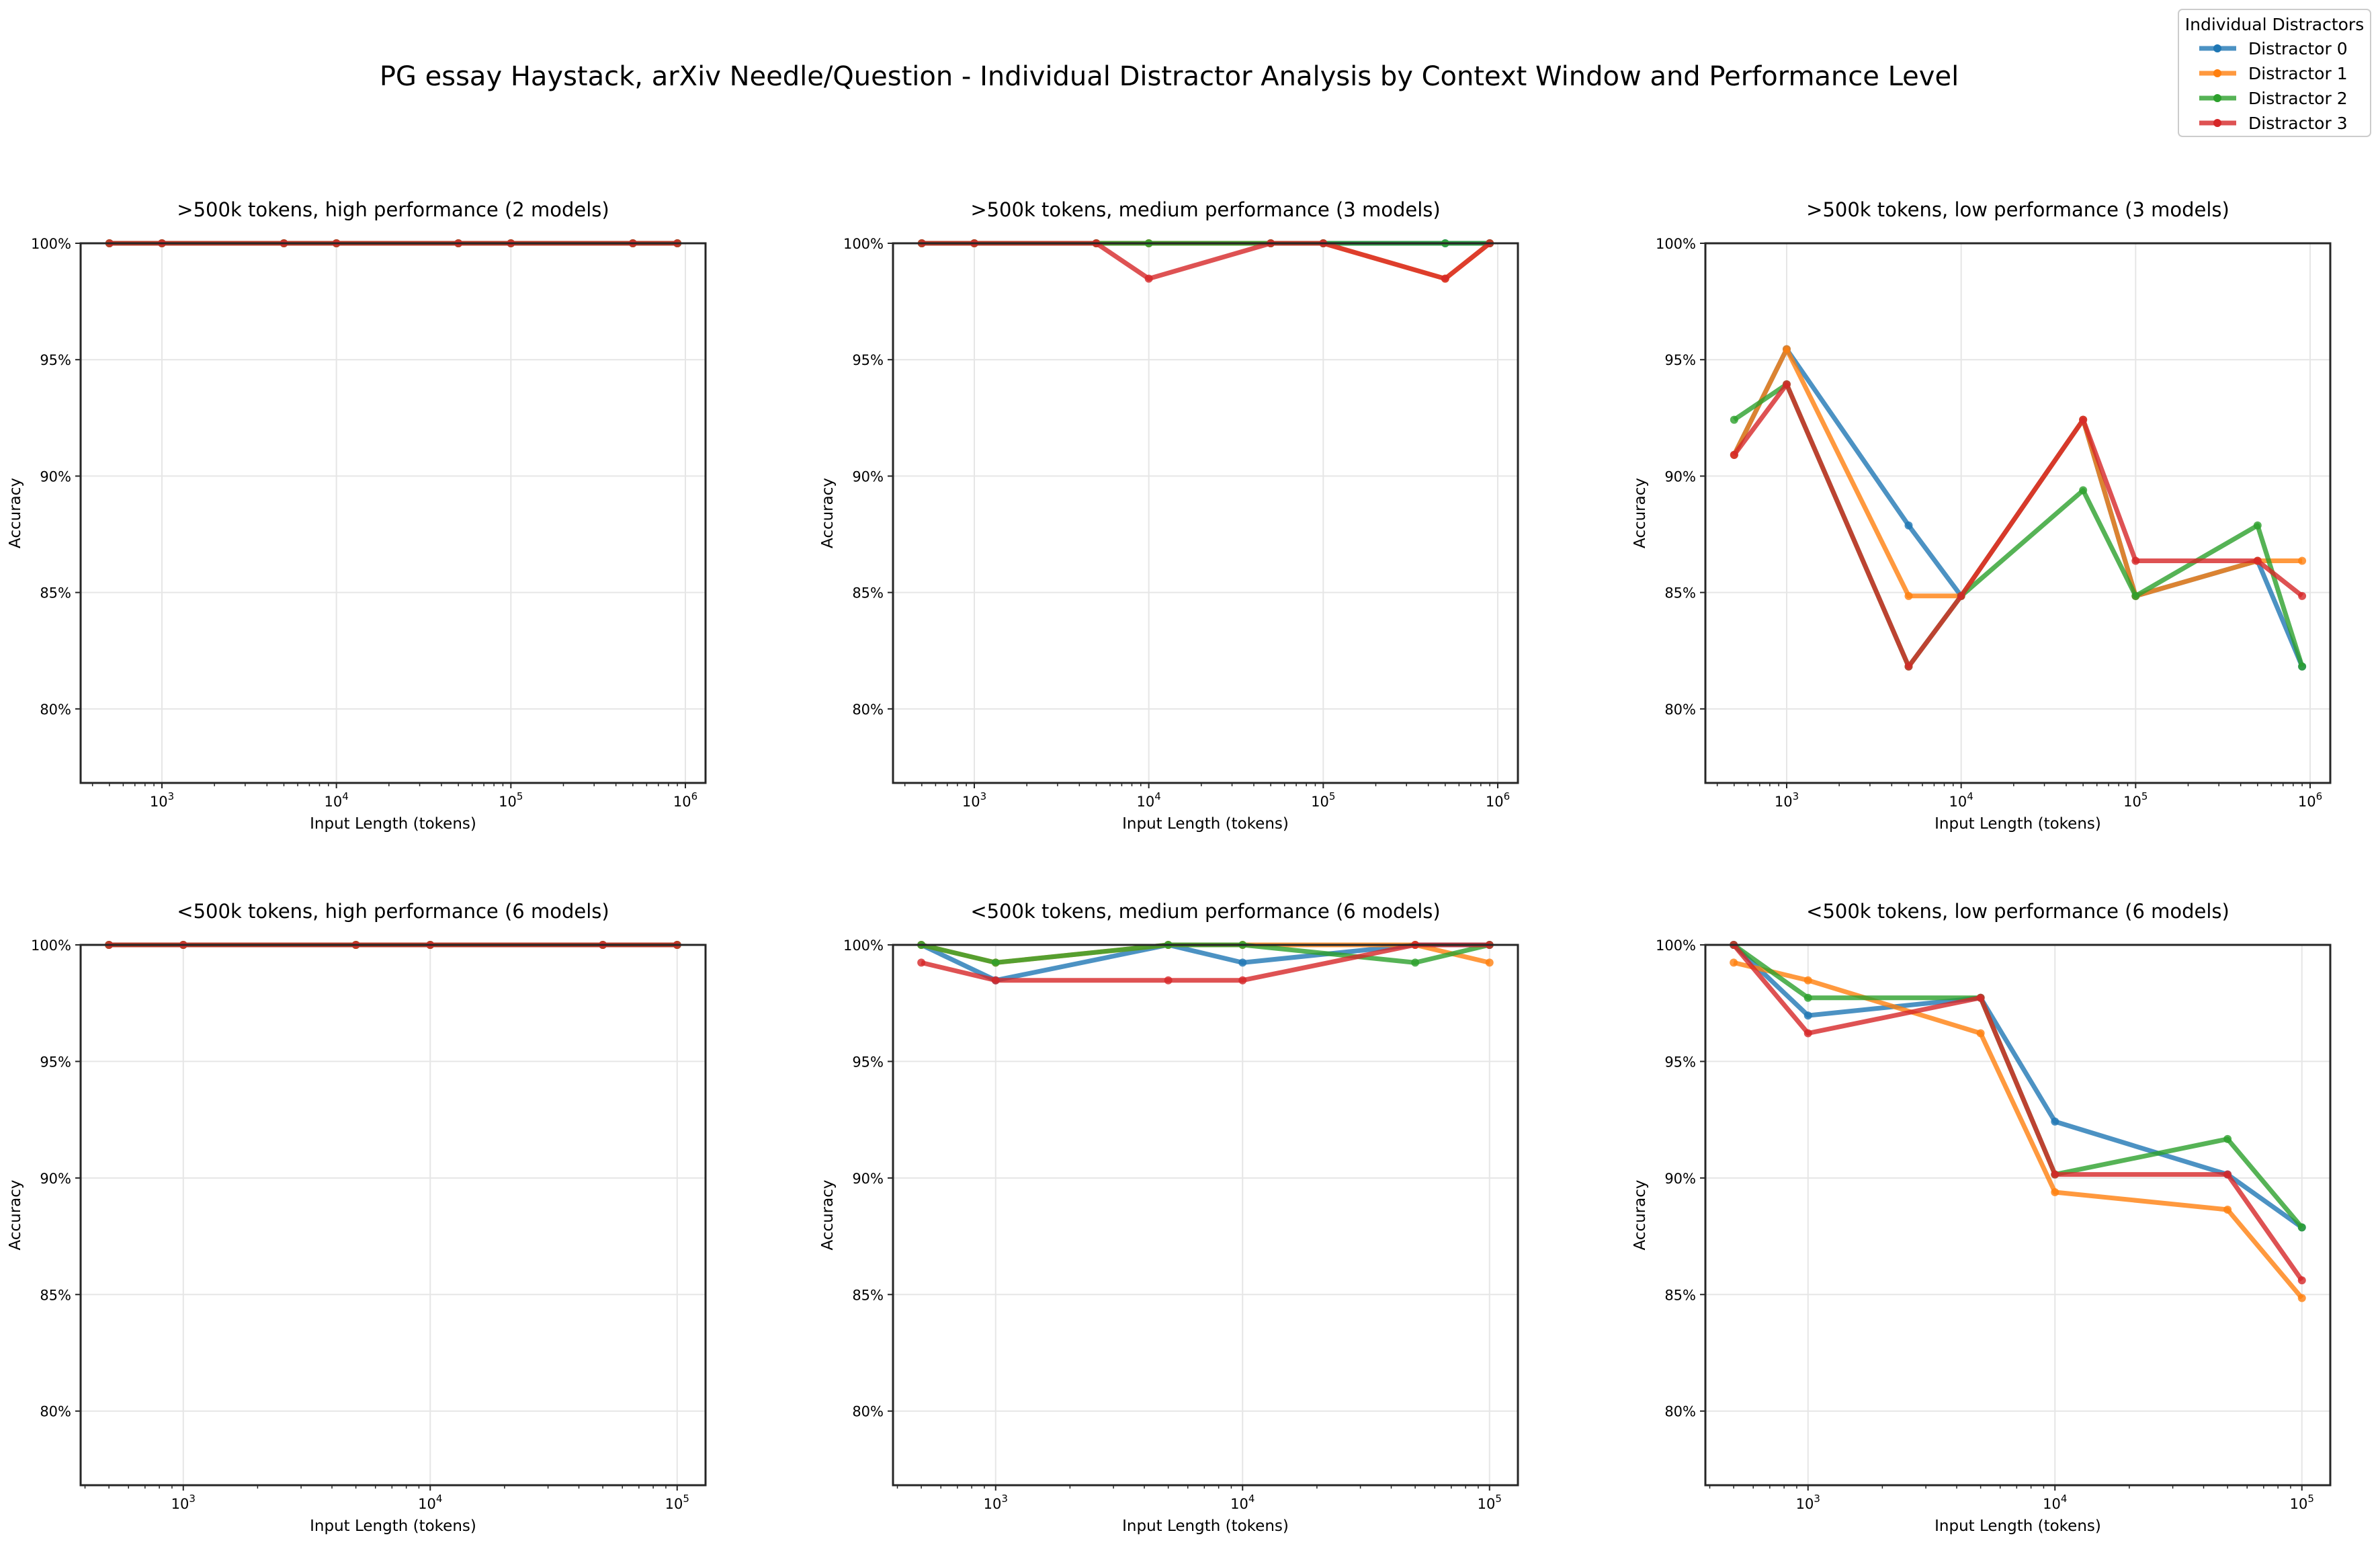  I want to click on x-tick-label: 10⁶, so click(2310, 800).